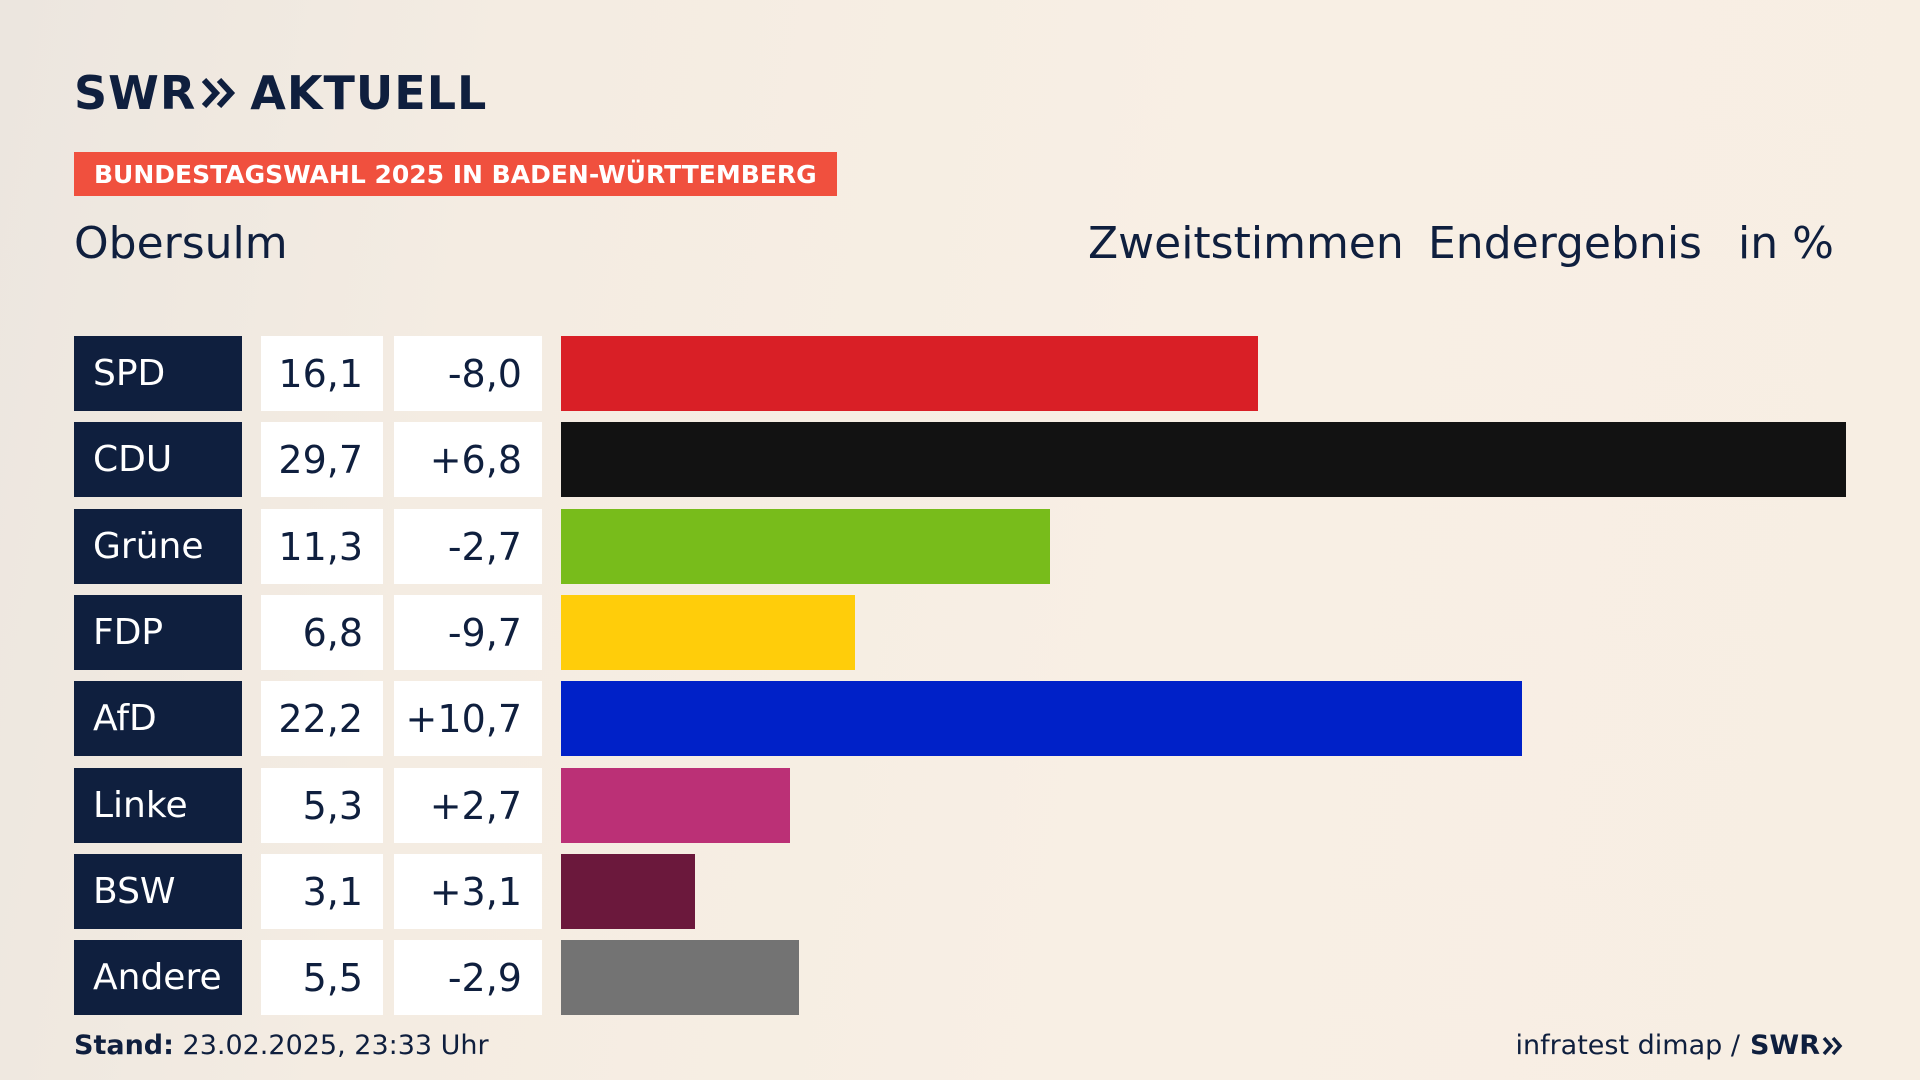 This screenshot has height=1080, width=1920. Describe the element at coordinates (960, 891) in the screenshot. I see `table-row: BSW 3,1 +3,1` at that location.